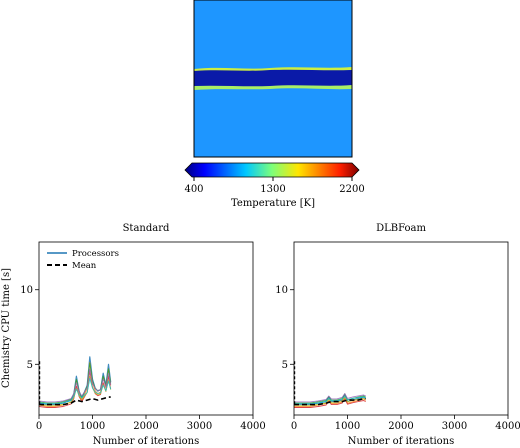 The image size is (520, 448). I want to click on cold-core, so click(273, 78).